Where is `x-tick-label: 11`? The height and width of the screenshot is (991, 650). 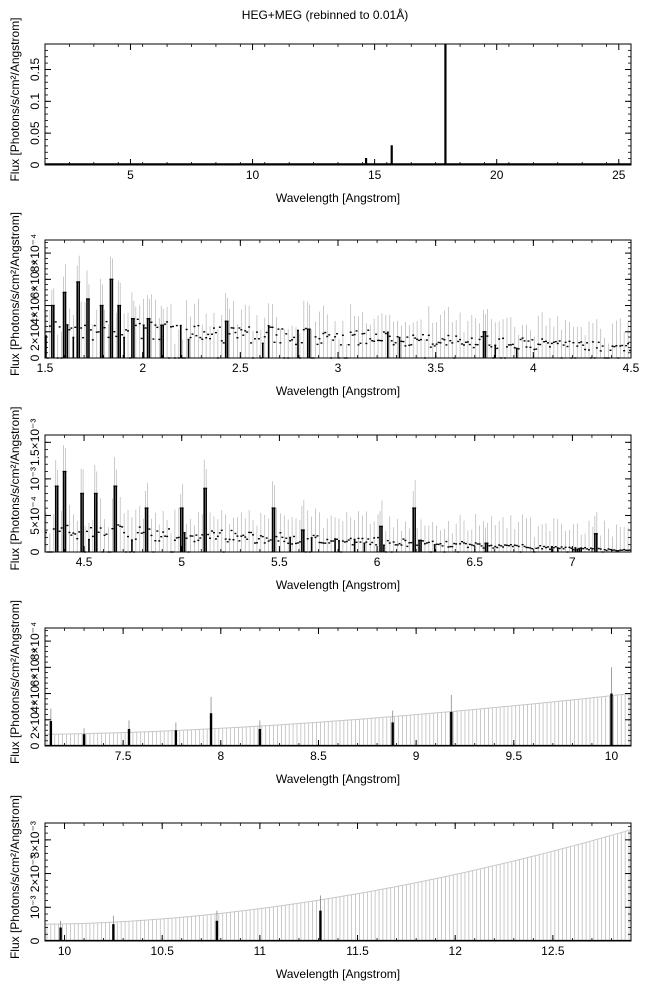
x-tick-label: 11 is located at coordinates (260, 951).